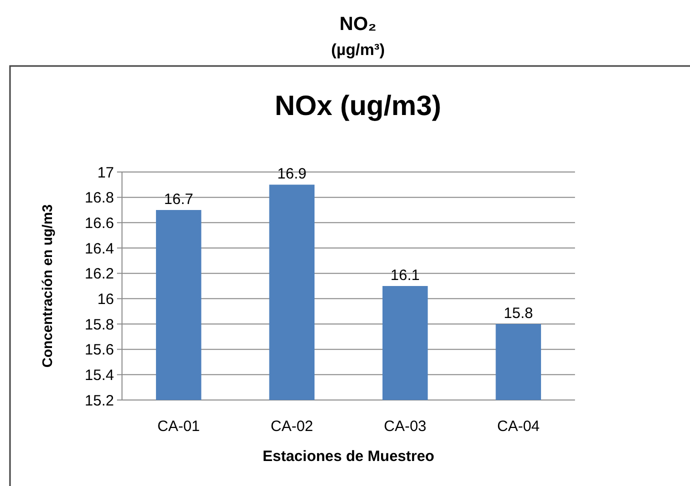  I want to click on x-tick-label: CA-03, so click(405, 426).